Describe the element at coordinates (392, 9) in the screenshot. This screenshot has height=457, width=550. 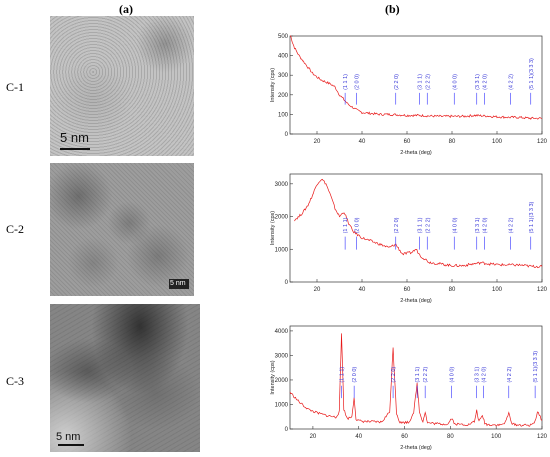
I see `panel-b-label: (b)` at that location.